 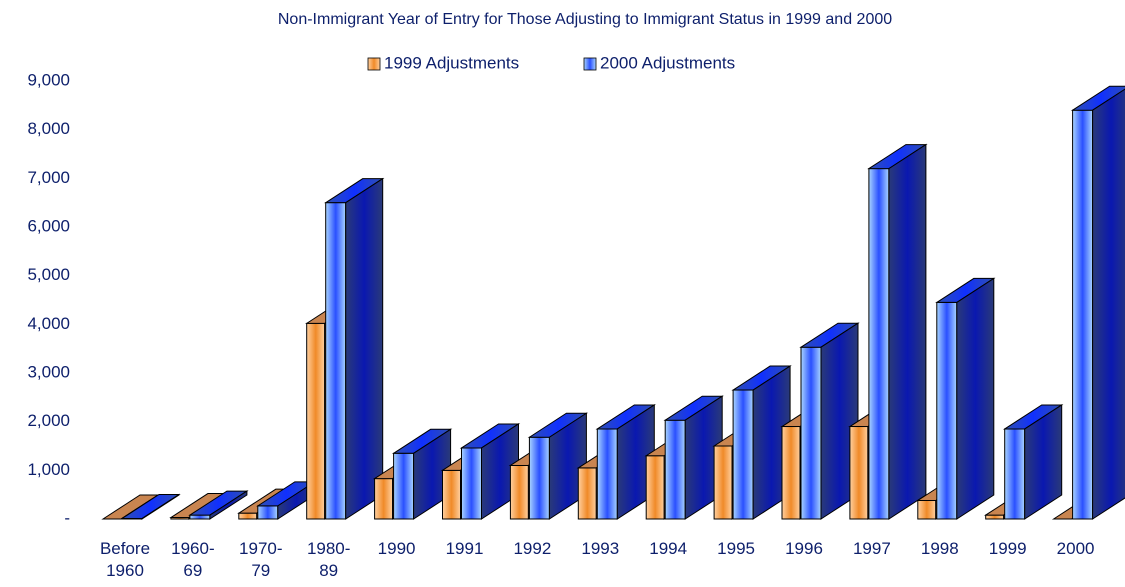 What do you see at coordinates (668, 548) in the screenshot?
I see `x-tick-label: 1994` at bounding box center [668, 548].